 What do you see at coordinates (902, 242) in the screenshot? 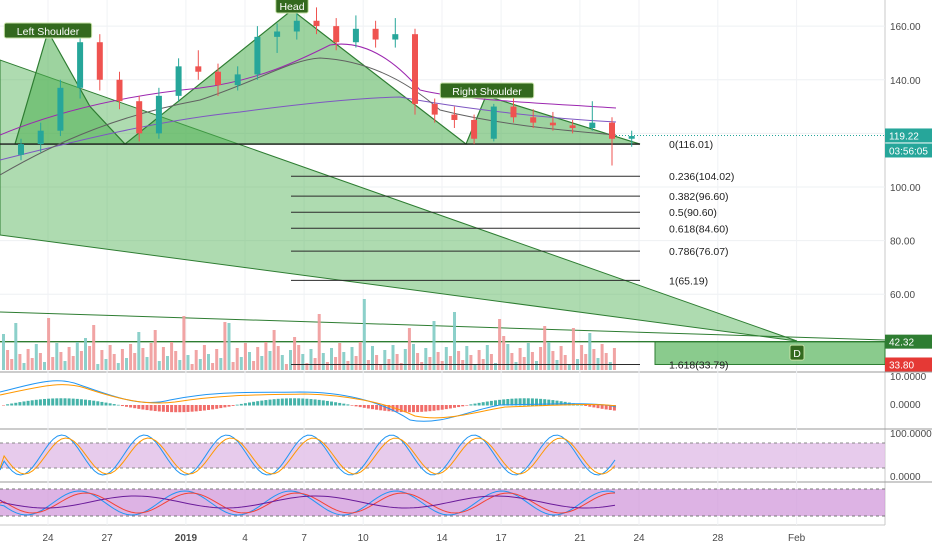
I see `price-tick-label: 80.00` at bounding box center [902, 242].